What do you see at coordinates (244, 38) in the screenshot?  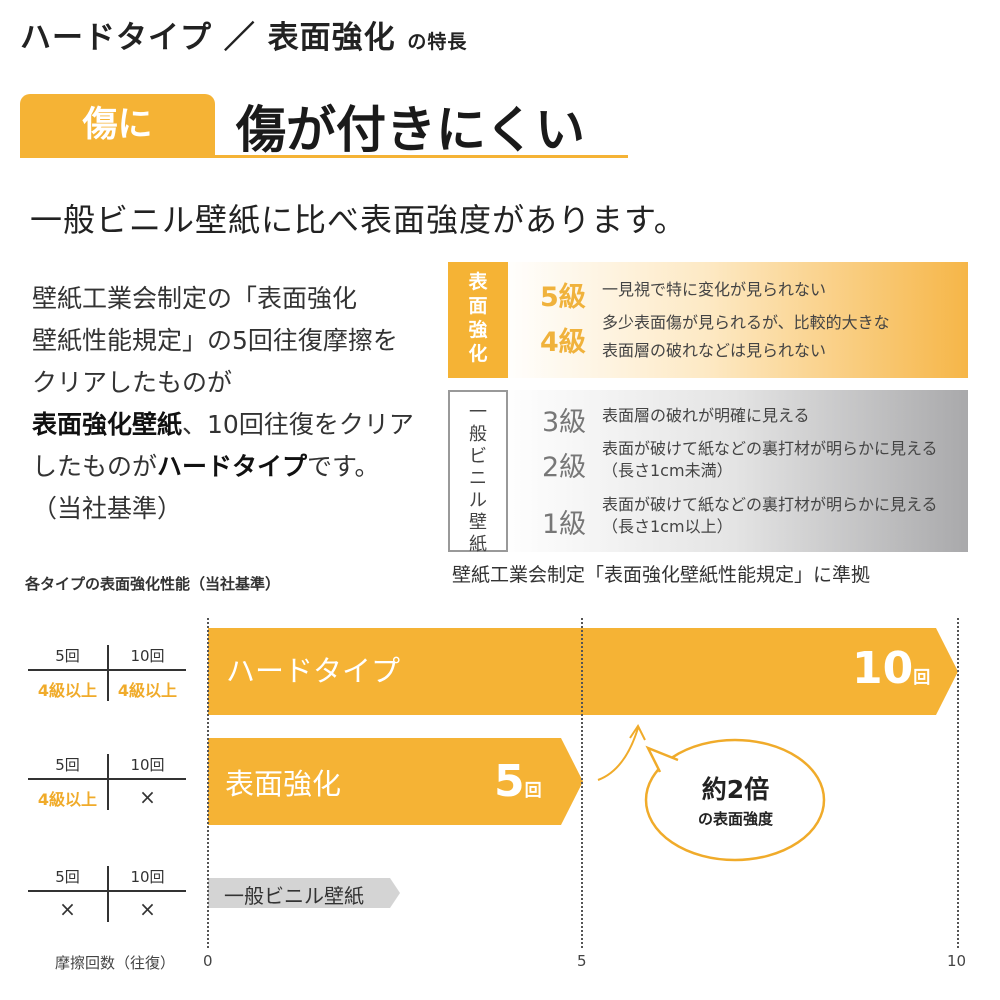 I see `page-title: ハードタイプ ／ 表面強化 の特長` at bounding box center [244, 38].